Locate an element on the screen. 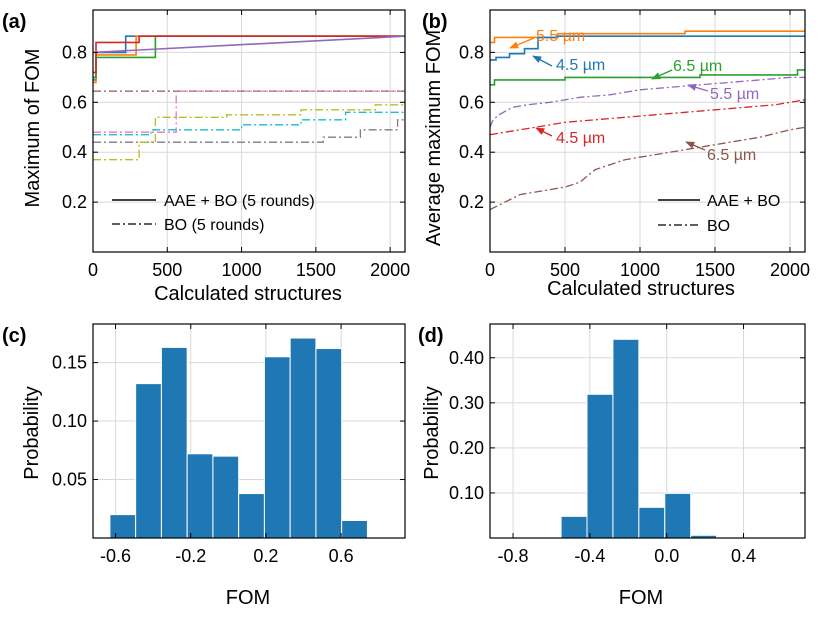  panel-b-ytick-label-0: 0.2 is located at coordinates (471, 202).